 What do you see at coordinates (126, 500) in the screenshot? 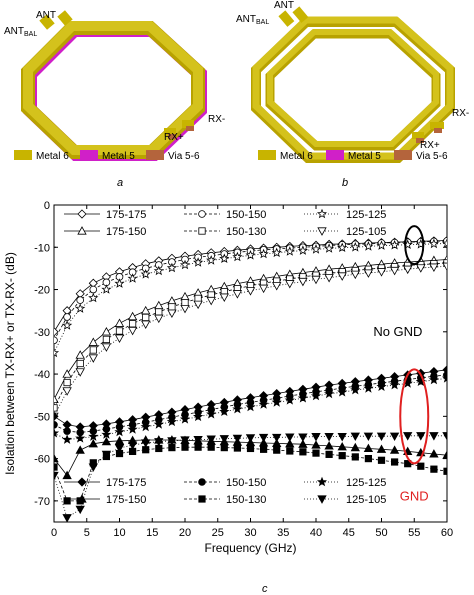
I see `legend-entry: 175-150` at bounding box center [126, 500].